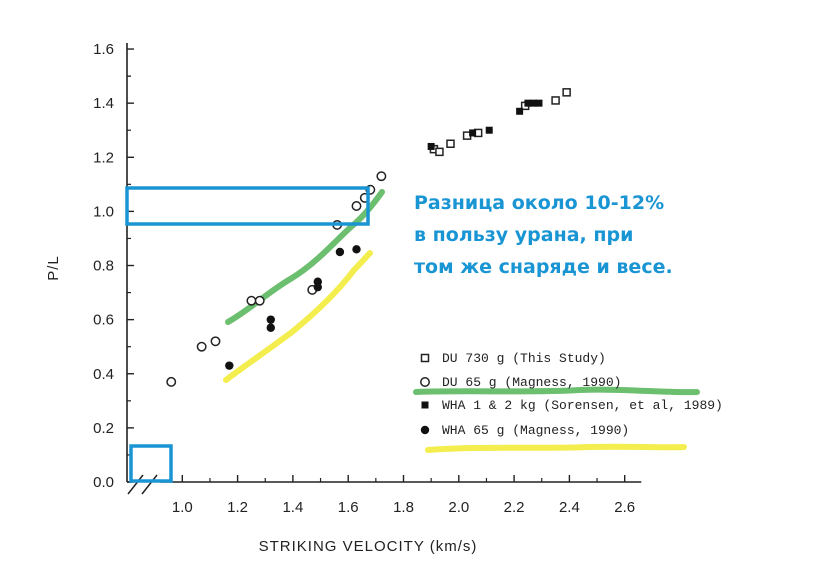 The image size is (826, 587). What do you see at coordinates (103, 428) in the screenshot?
I see `y-tick-label: 0.2` at bounding box center [103, 428].